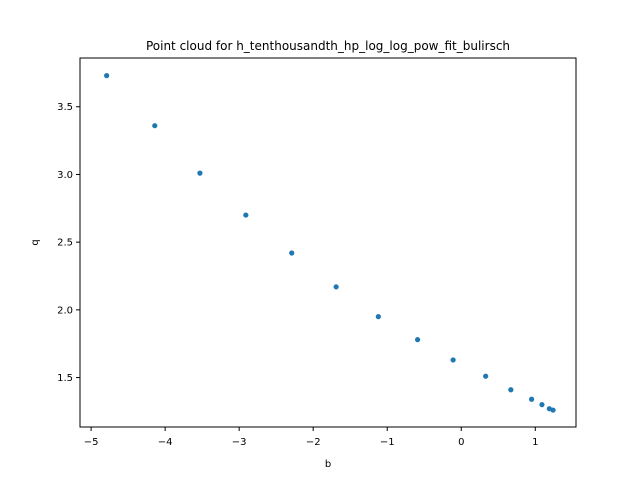  Describe the element at coordinates (313, 442) in the screenshot. I see `x-tick-label: −2` at that location.